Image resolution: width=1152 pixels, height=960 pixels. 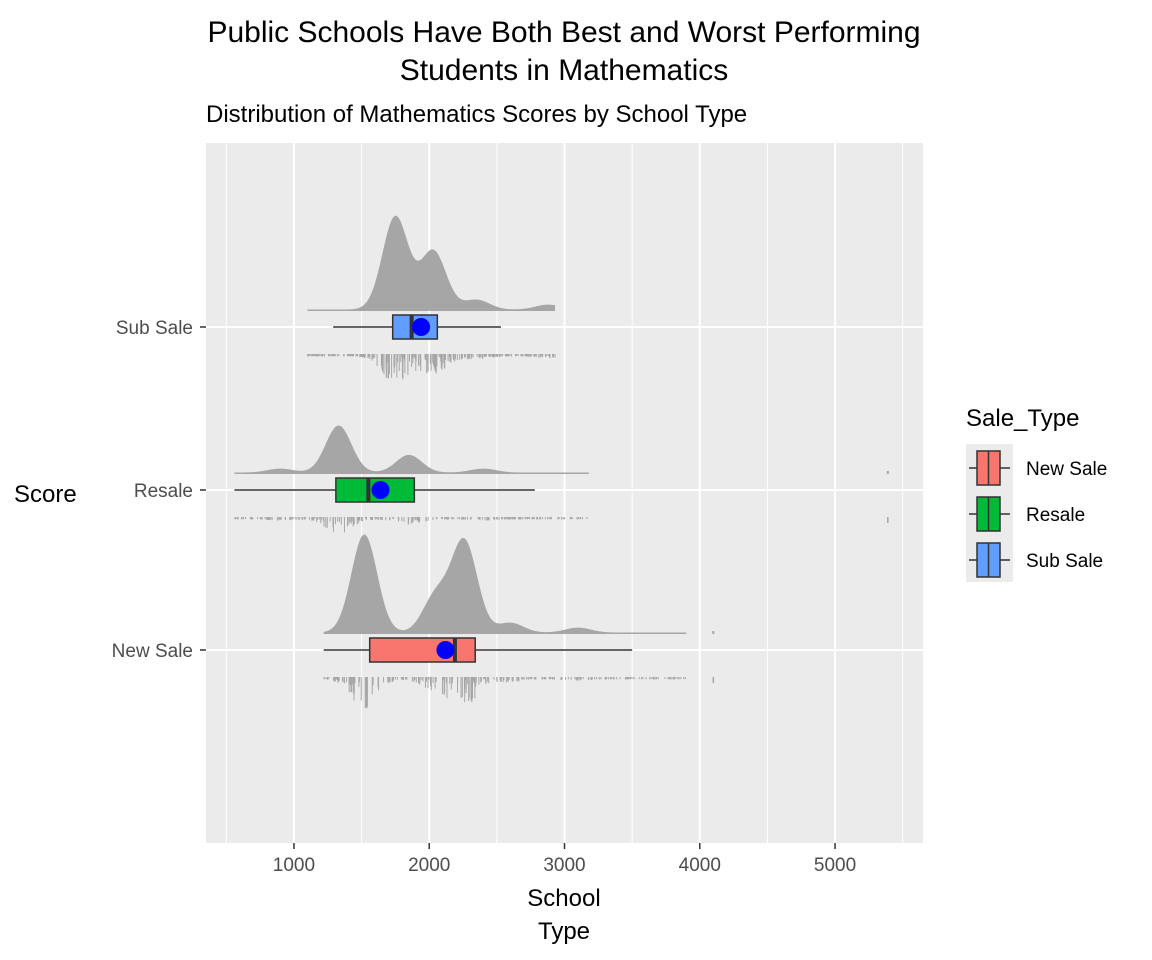 What do you see at coordinates (422, 650) in the screenshot?
I see `box-iqr` at bounding box center [422, 650].